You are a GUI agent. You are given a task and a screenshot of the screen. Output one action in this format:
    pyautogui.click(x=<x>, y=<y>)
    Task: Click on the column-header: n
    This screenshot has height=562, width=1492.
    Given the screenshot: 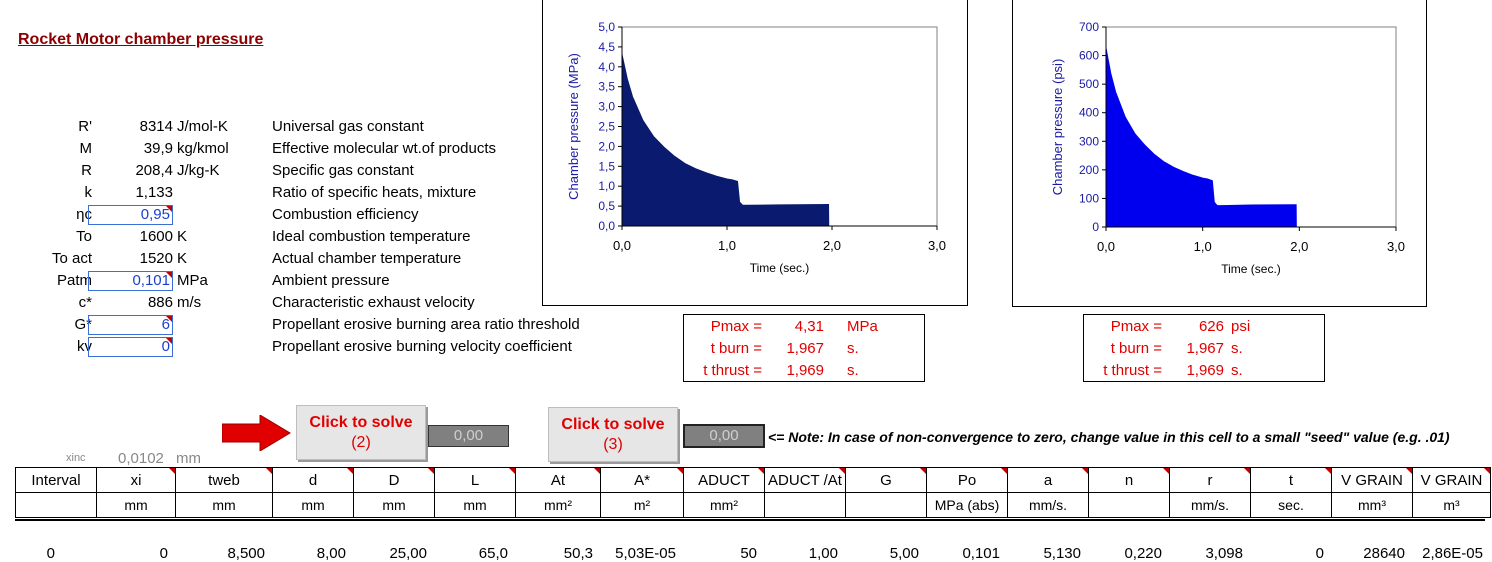 What is the action you would take?
    pyautogui.click(x=1129, y=480)
    